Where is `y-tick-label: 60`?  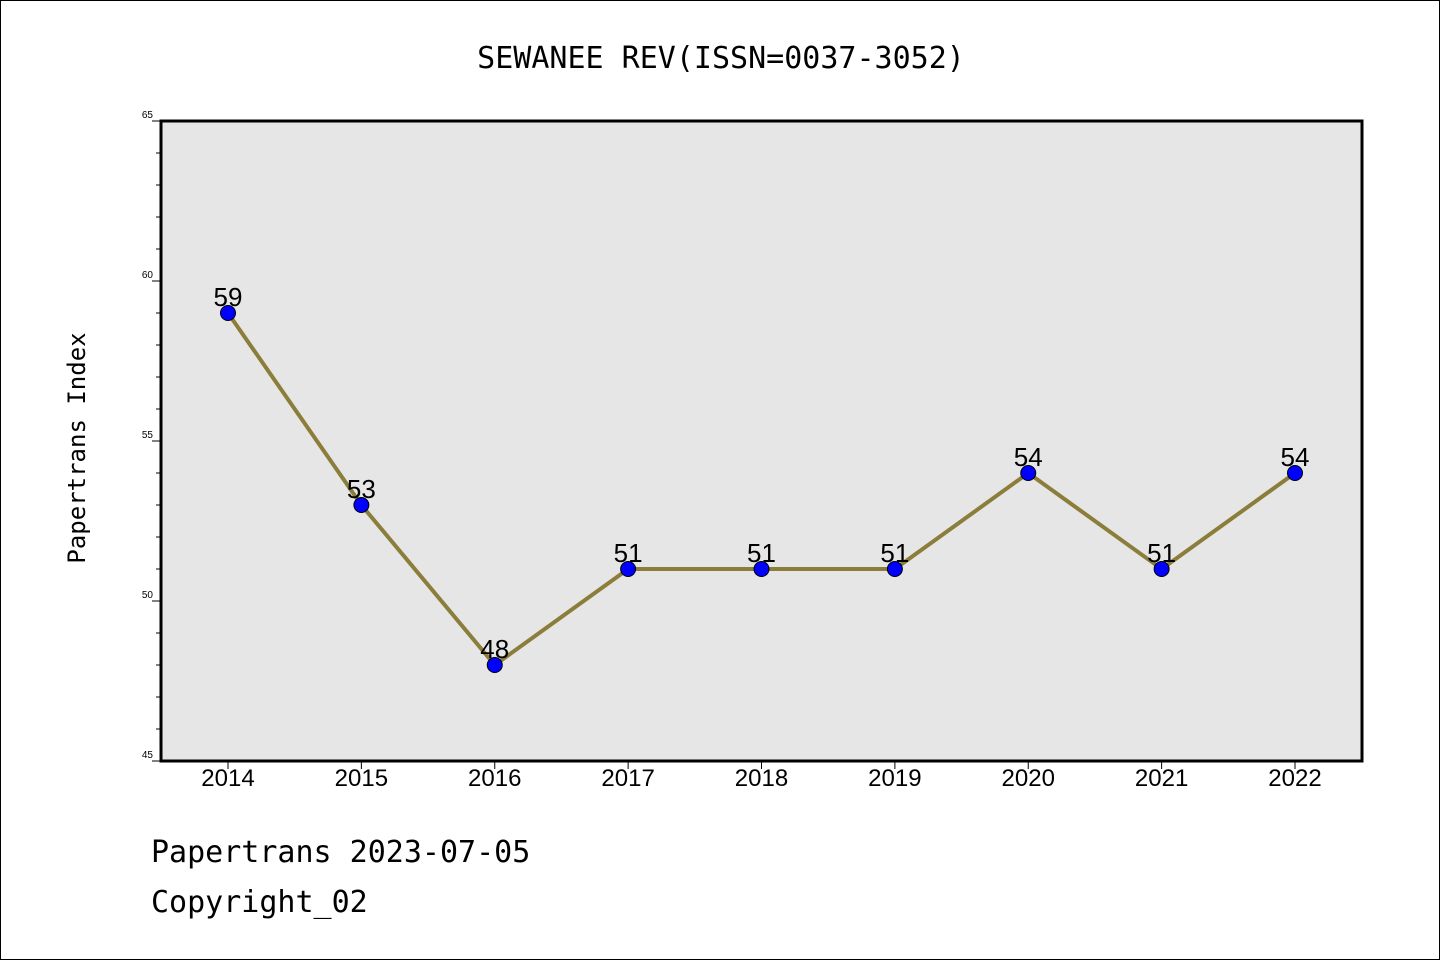 y-tick-label: 60 is located at coordinates (148, 275).